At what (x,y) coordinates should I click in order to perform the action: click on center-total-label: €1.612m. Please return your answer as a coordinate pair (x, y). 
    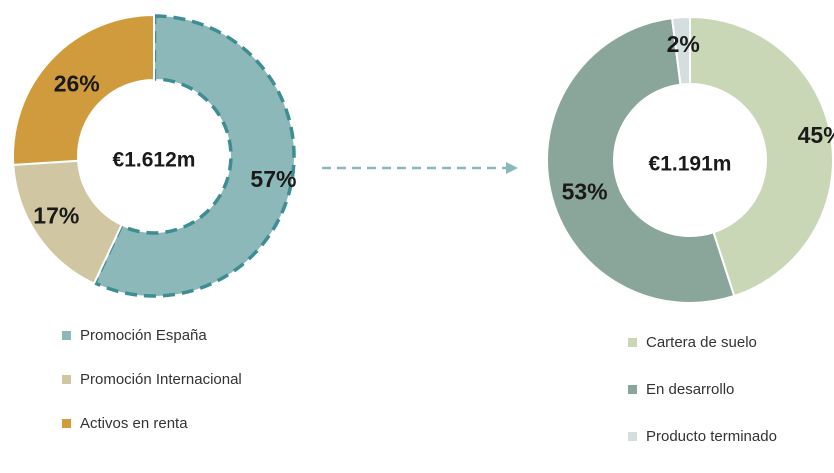
    Looking at the image, I should click on (154, 160).